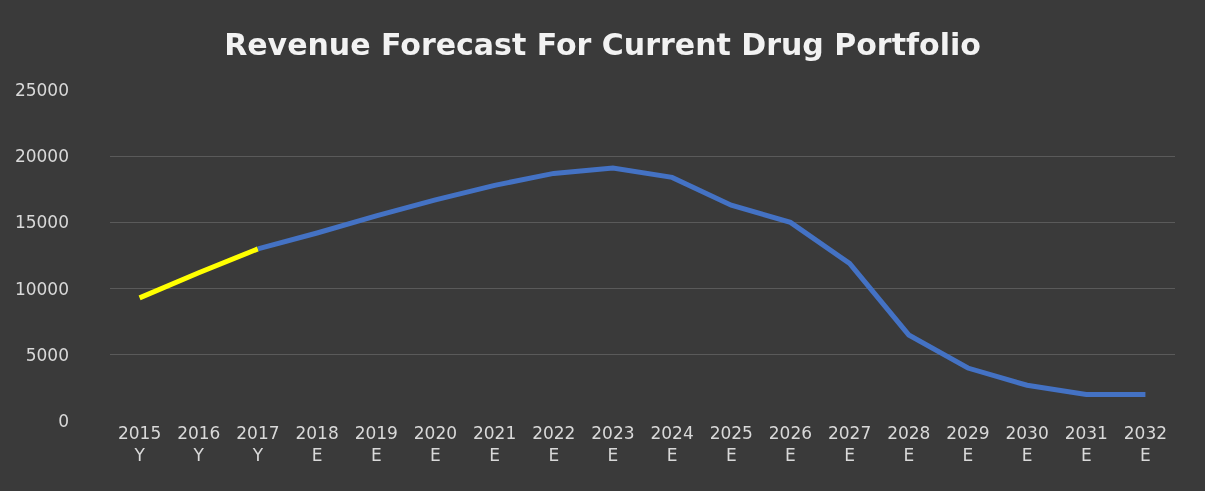 This screenshot has height=491, width=1205. What do you see at coordinates (258, 444) in the screenshot?
I see `x-tick-label: 2017 Y` at bounding box center [258, 444].